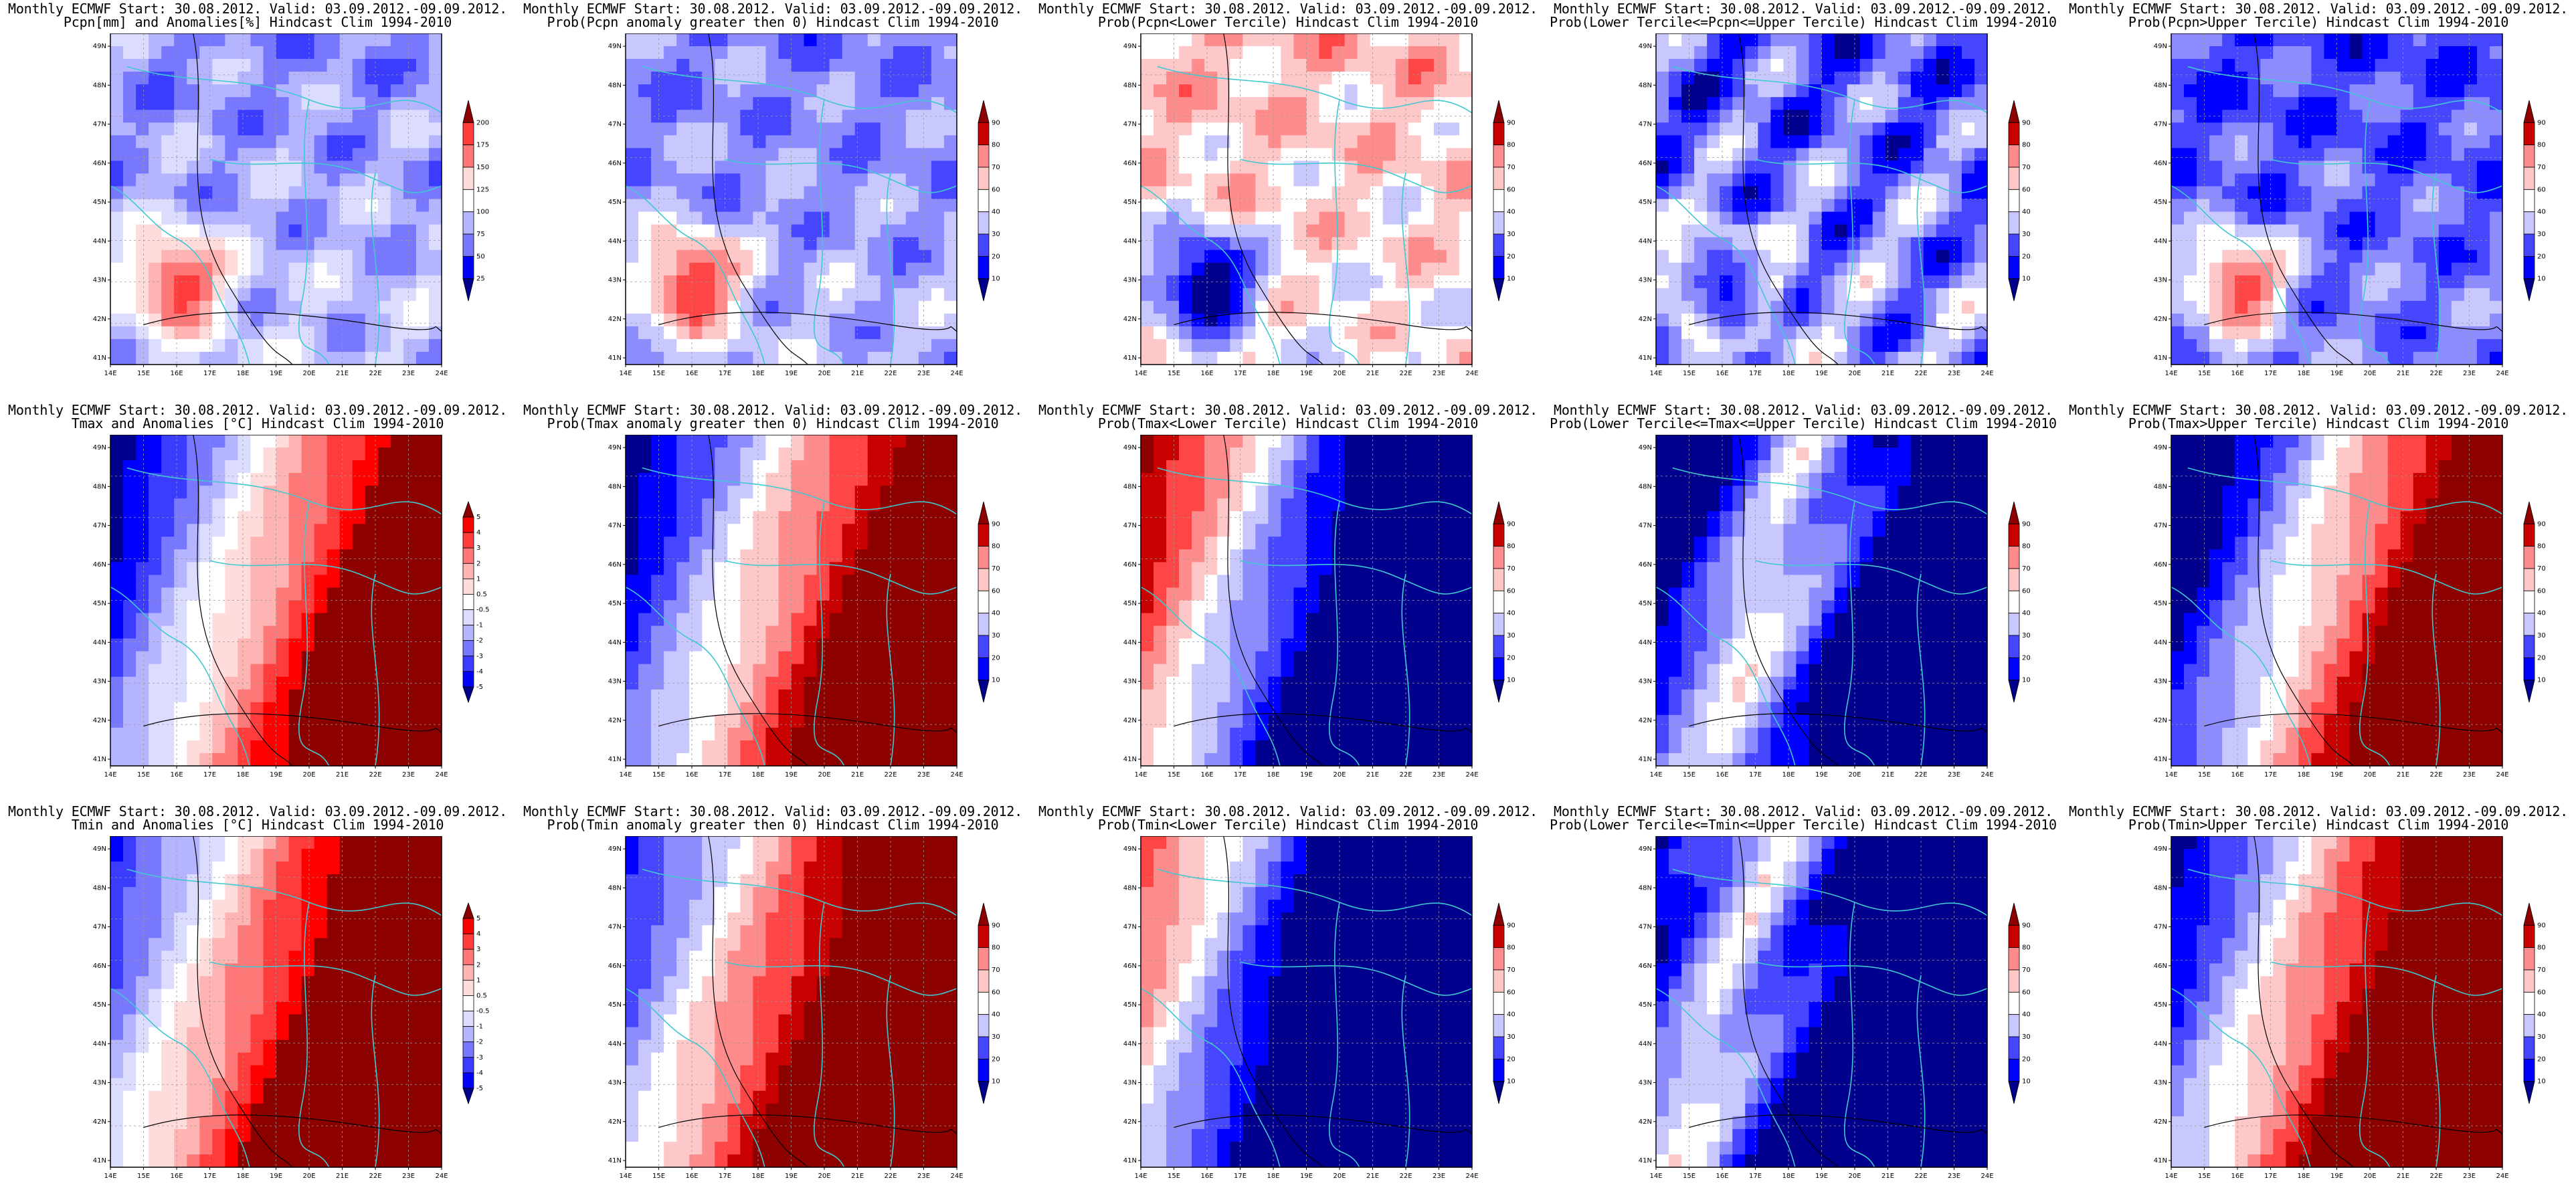  I want to click on lon-label: 21E, so click(2403, 373).